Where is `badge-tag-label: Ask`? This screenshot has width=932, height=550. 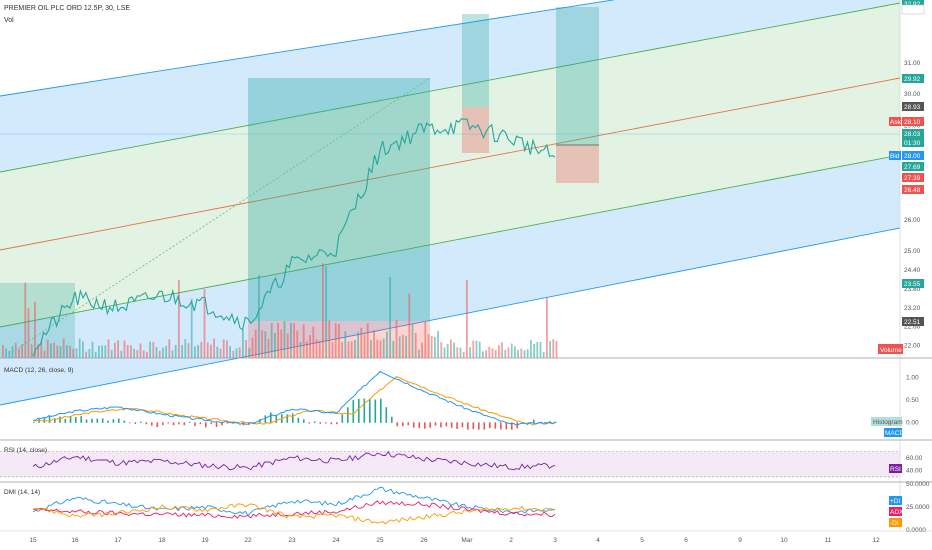 badge-tag-label: Ask is located at coordinates (896, 122).